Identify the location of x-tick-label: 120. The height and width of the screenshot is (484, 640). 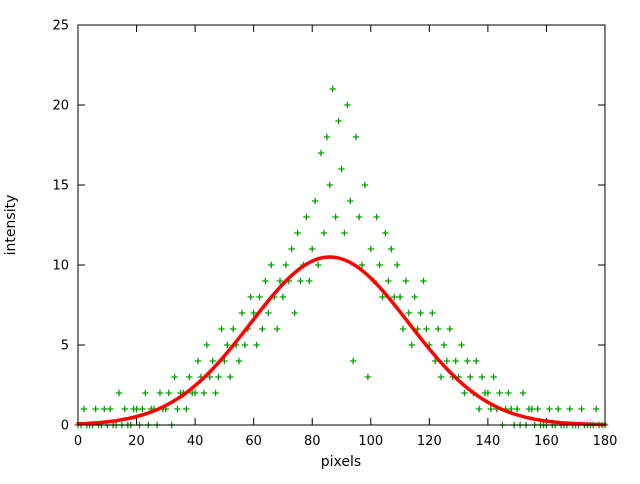
(429, 441).